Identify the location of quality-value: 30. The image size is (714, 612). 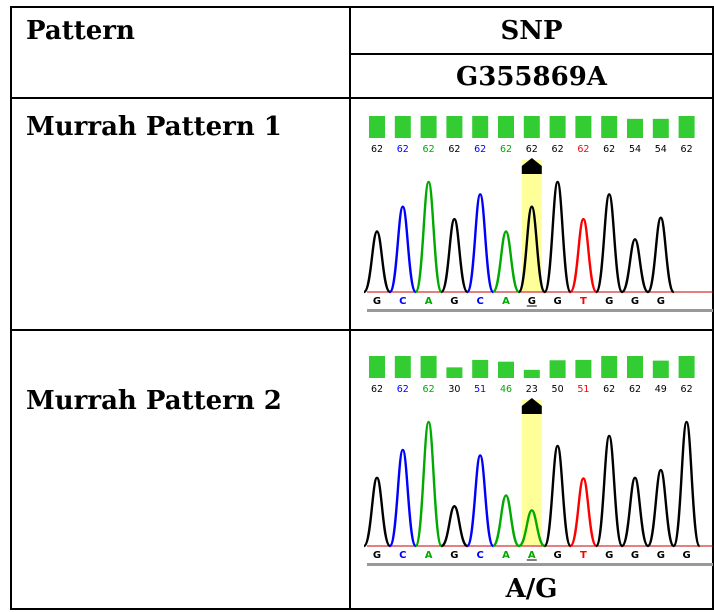
(454, 389).